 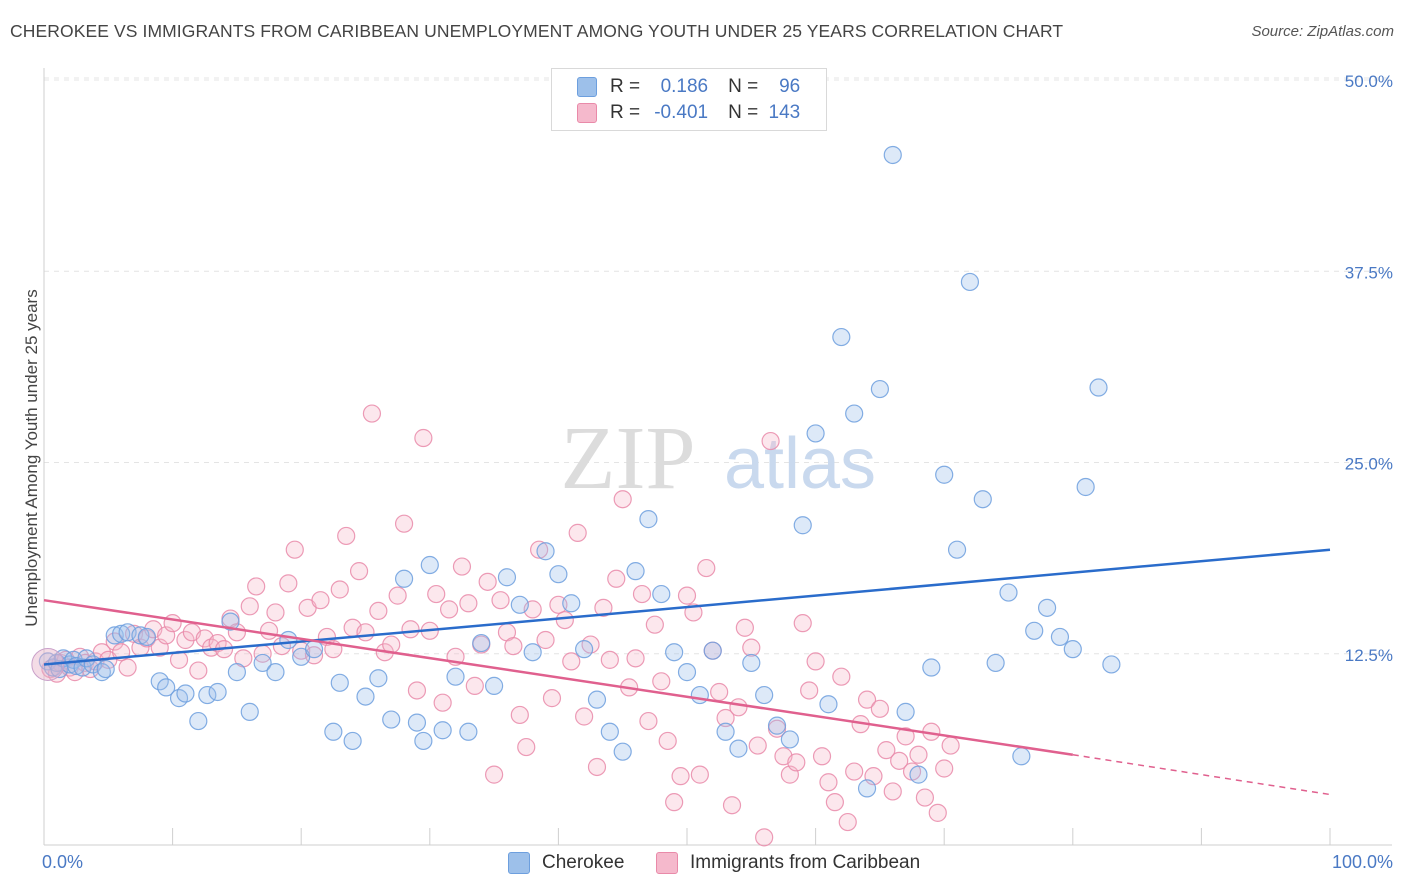 I want to click on y-tick-label: 25.0%, so click(x=1369, y=464).